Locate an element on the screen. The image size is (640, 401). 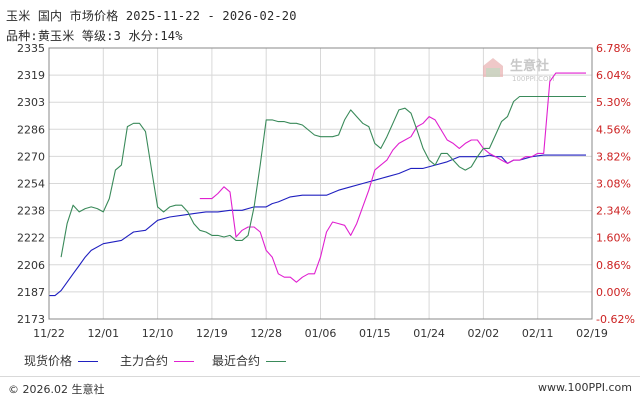
x-tick-label: 01/06 is located at coordinates (321, 333).